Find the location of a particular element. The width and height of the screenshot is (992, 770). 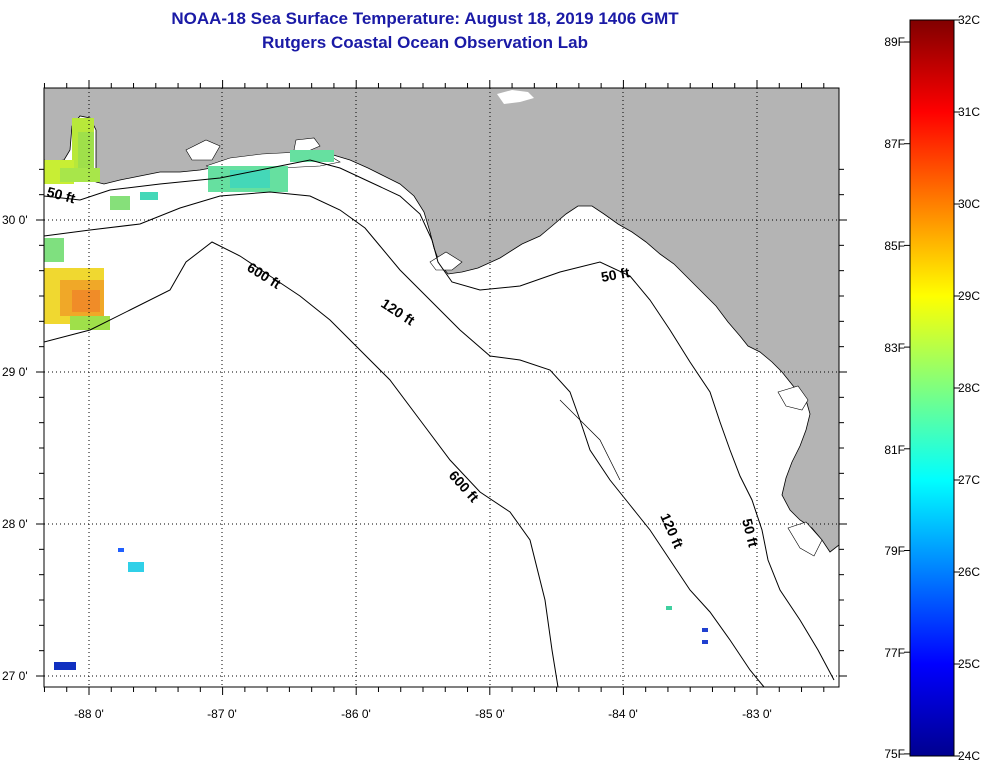

fahrenheit-label: 77F is located at coordinates (894, 653).